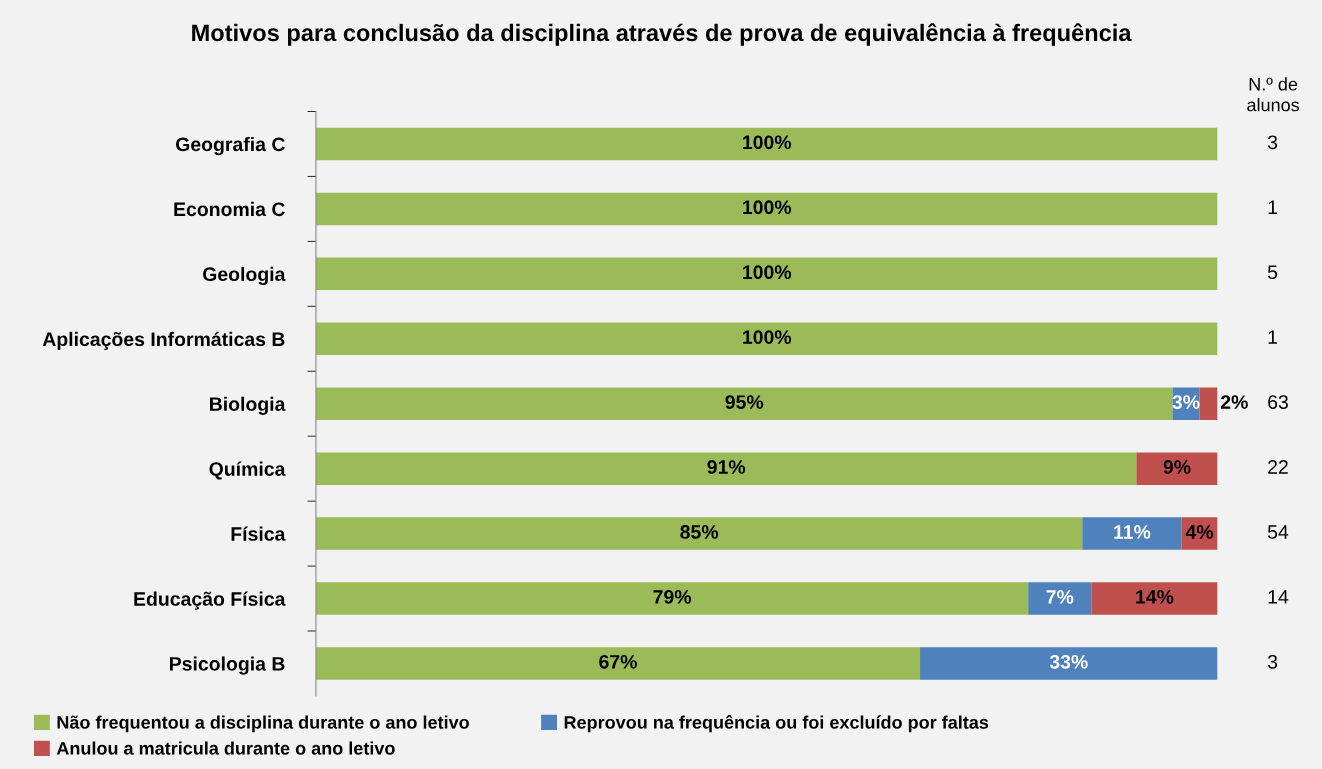 The height and width of the screenshot is (769, 1322). What do you see at coordinates (247, 470) in the screenshot?
I see `y-tick-label: Química` at bounding box center [247, 470].